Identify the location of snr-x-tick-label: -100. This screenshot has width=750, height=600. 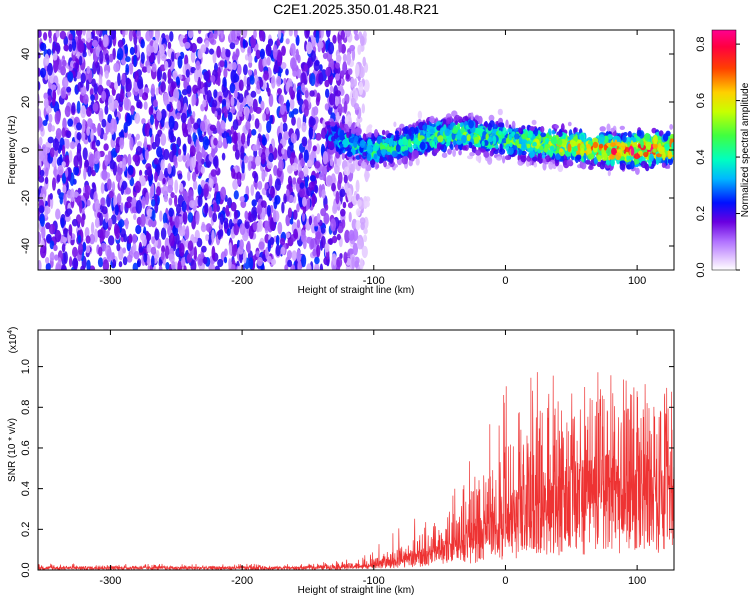
(374, 581).